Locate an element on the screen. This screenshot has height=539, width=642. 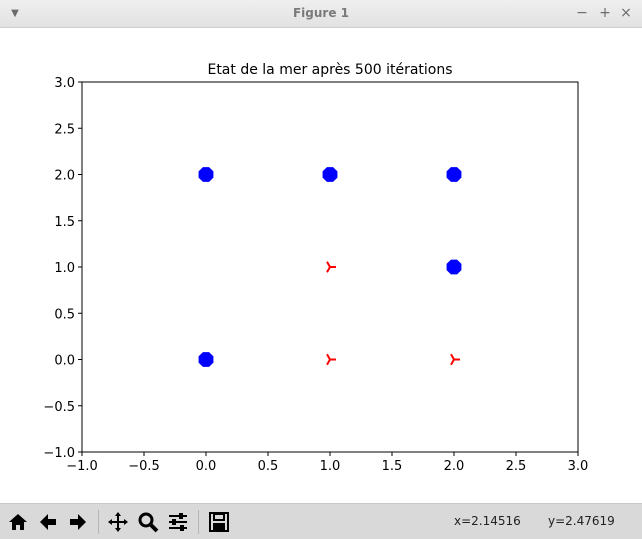
navigation-toolbar: x=2.14516 y=2.47619 is located at coordinates (321, 521).